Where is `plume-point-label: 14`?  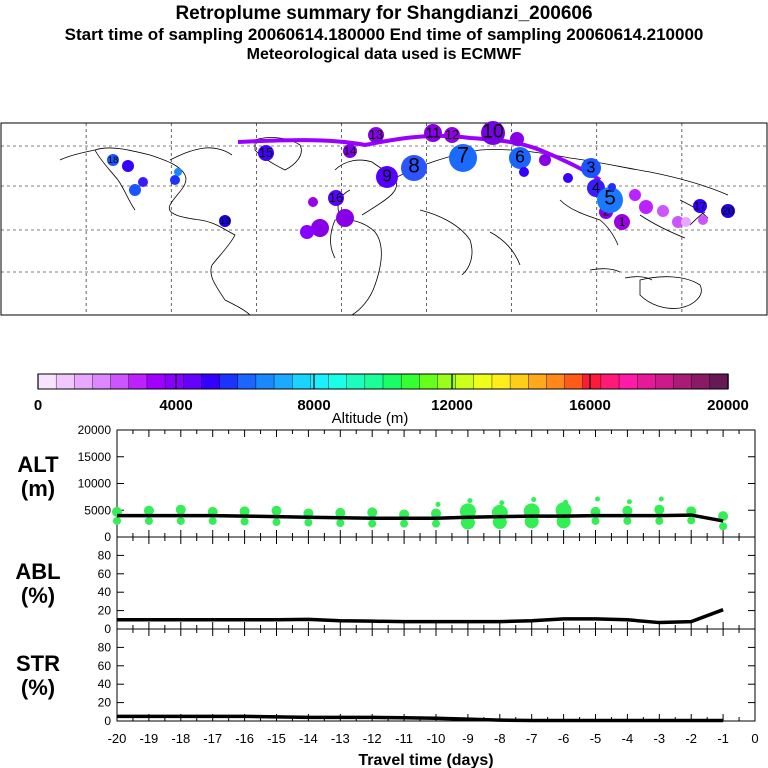 plume-point-label: 14 is located at coordinates (350, 152).